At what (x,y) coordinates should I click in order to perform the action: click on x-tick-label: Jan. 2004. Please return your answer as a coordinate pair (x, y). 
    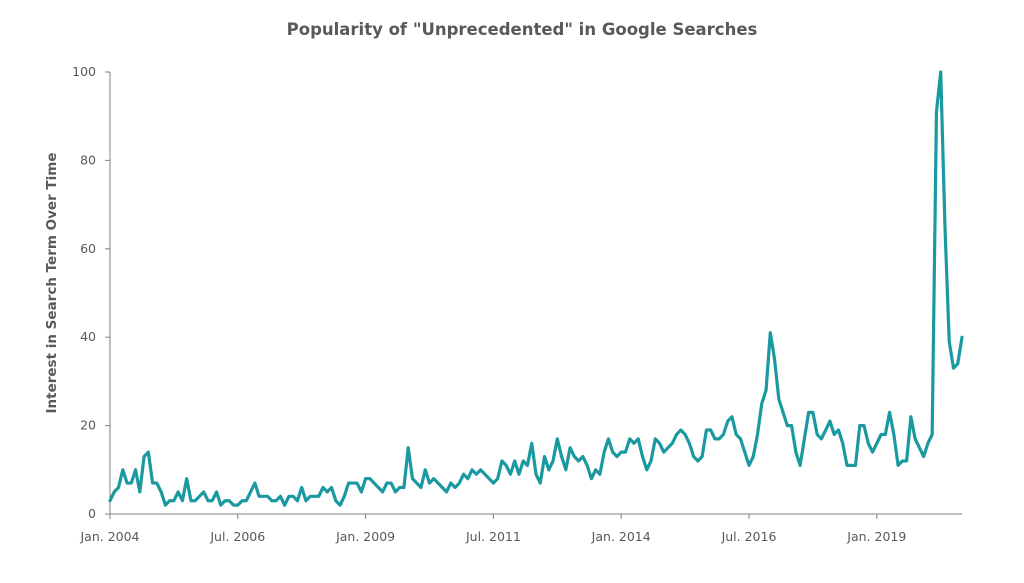
    Looking at the image, I should click on (109, 536).